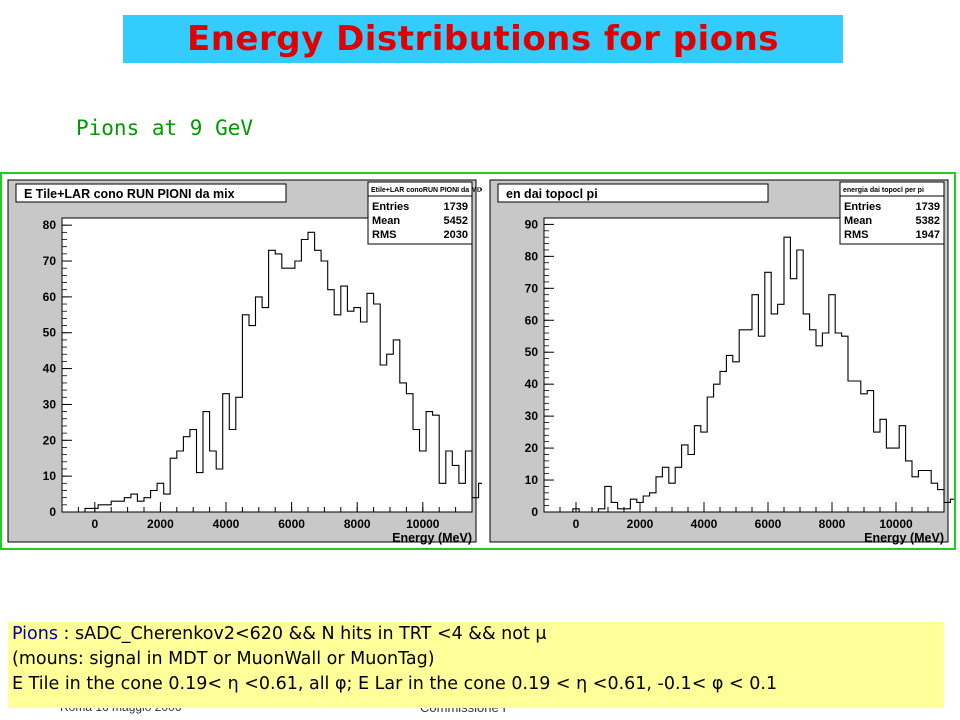 Image resolution: width=960 pixels, height=720 pixels. What do you see at coordinates (928, 235) in the screenshot?
I see `stats-value-rms: 1947` at bounding box center [928, 235].